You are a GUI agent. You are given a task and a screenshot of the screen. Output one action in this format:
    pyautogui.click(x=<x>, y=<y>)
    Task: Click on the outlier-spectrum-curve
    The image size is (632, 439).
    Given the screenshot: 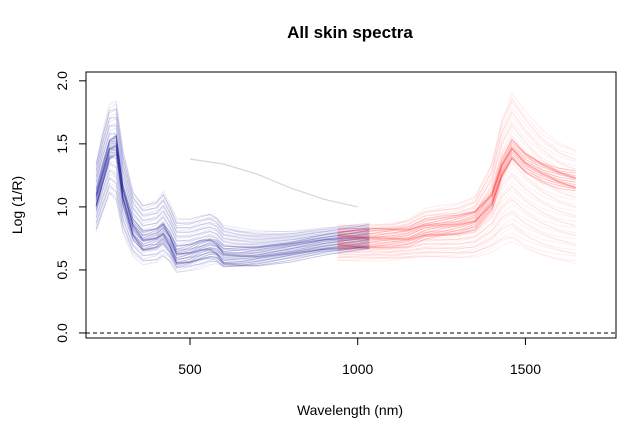 What is the action you would take?
    pyautogui.click(x=273, y=183)
    